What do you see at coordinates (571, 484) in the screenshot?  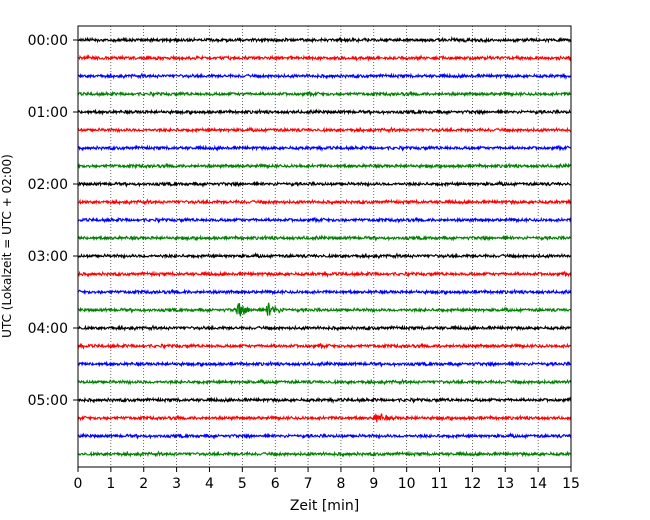 I see `x-tick-label: 15` at bounding box center [571, 484].